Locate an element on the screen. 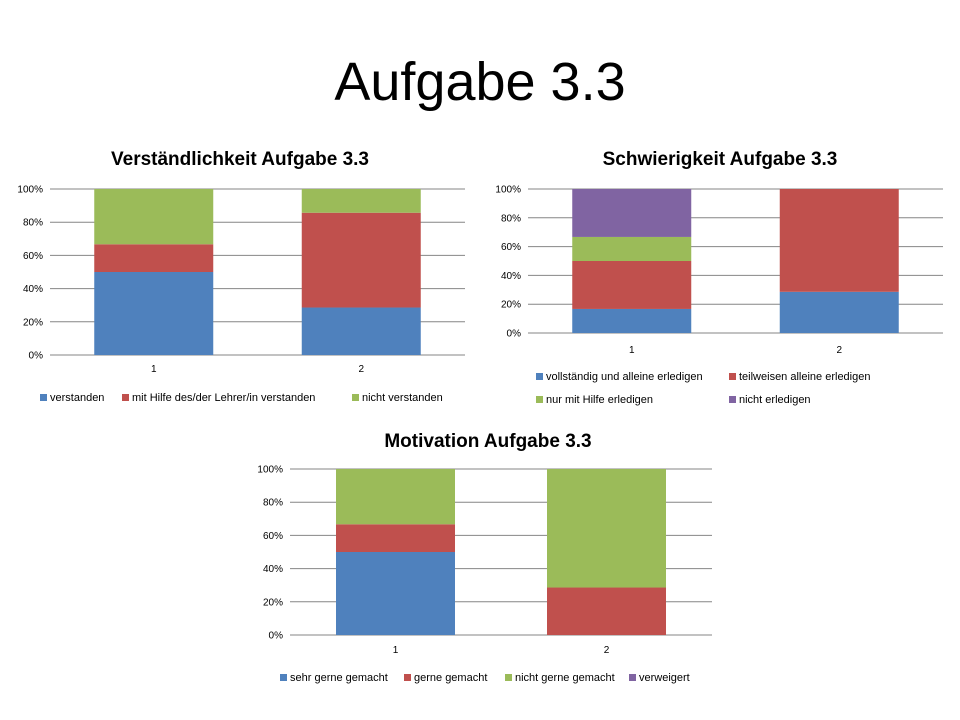 The width and height of the screenshot is (960, 720). legend-label: mit Hilfe des/der Lehrer/in verstanden is located at coordinates (223, 398).